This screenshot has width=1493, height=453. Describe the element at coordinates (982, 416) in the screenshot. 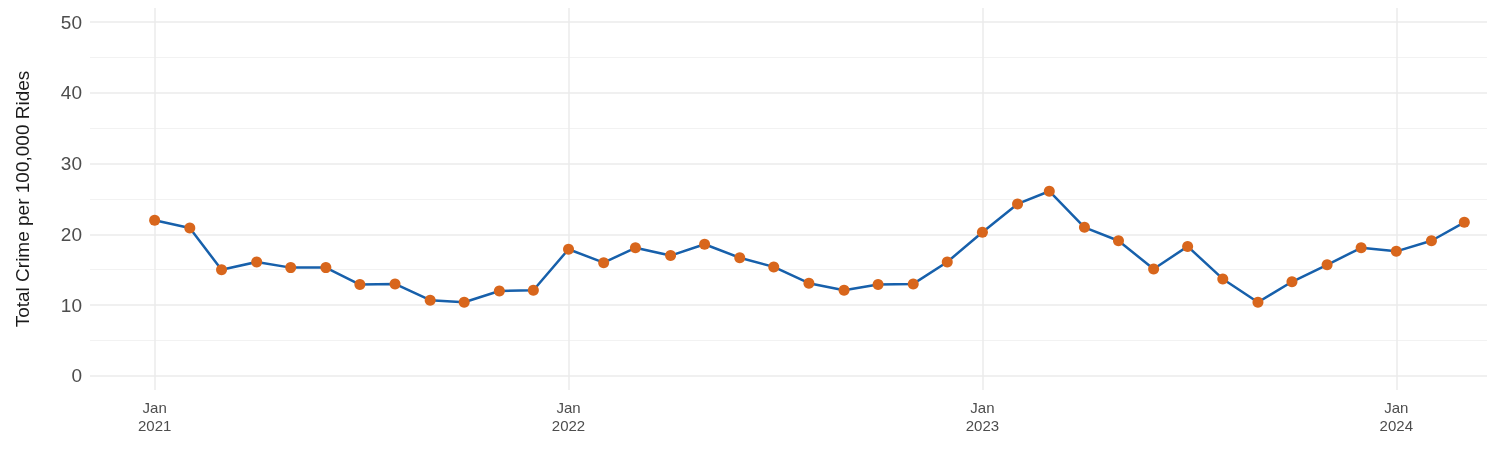

I see `x-tick-label: Jan 2023` at that location.